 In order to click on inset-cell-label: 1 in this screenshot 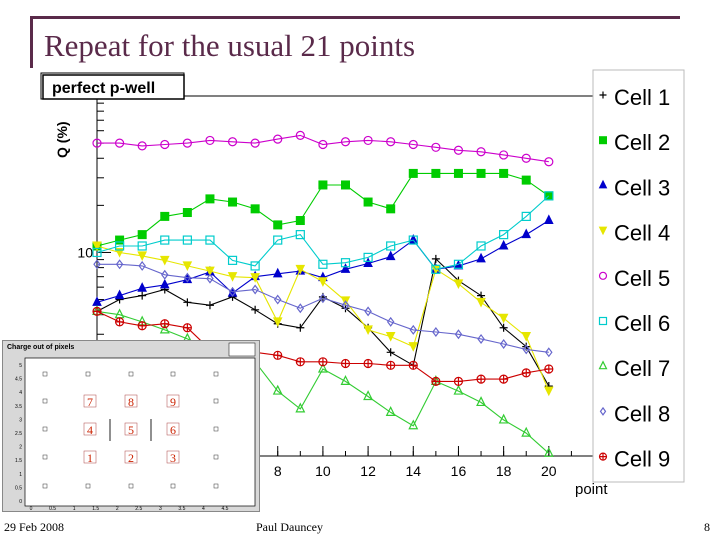, I will do `click(90, 458)`.